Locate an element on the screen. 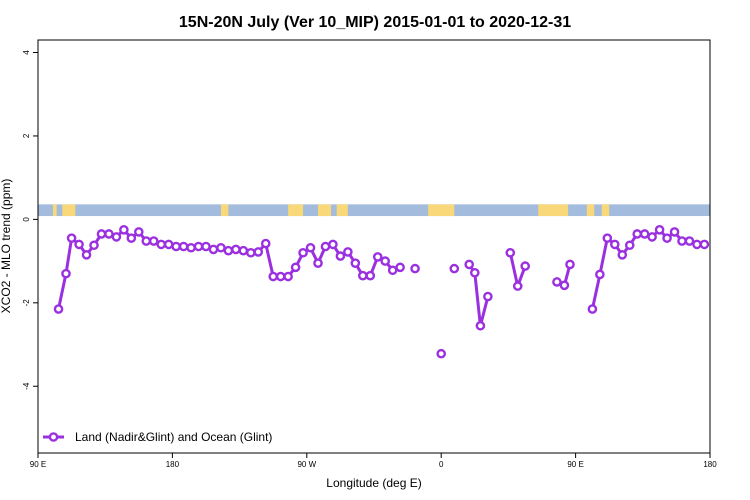  y-tick-label: -4 is located at coordinates (26, 386).